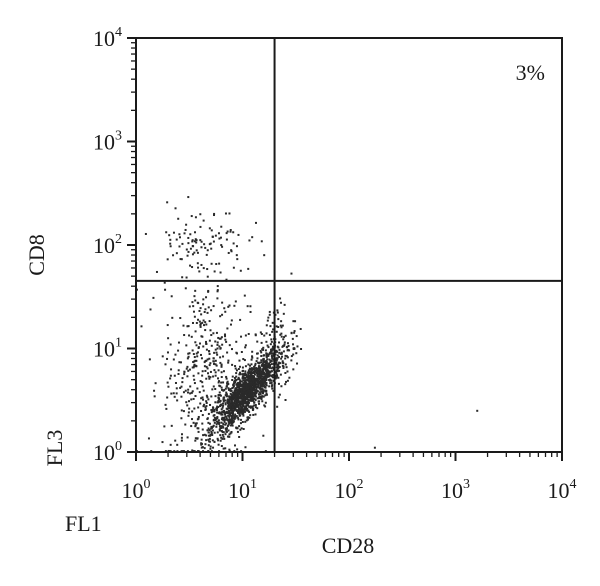  Describe the element at coordinates (562, 490) in the screenshot. I see `x-tick-label: 104` at that location.